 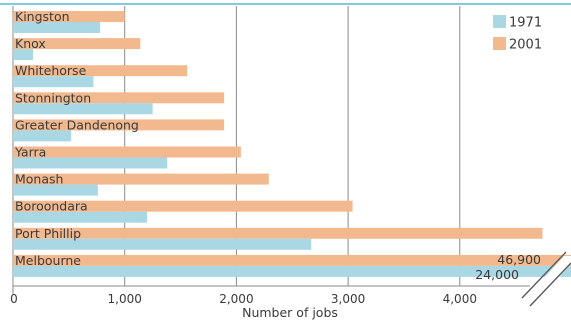 I want to click on bar-1971-yarra, so click(x=90, y=163).